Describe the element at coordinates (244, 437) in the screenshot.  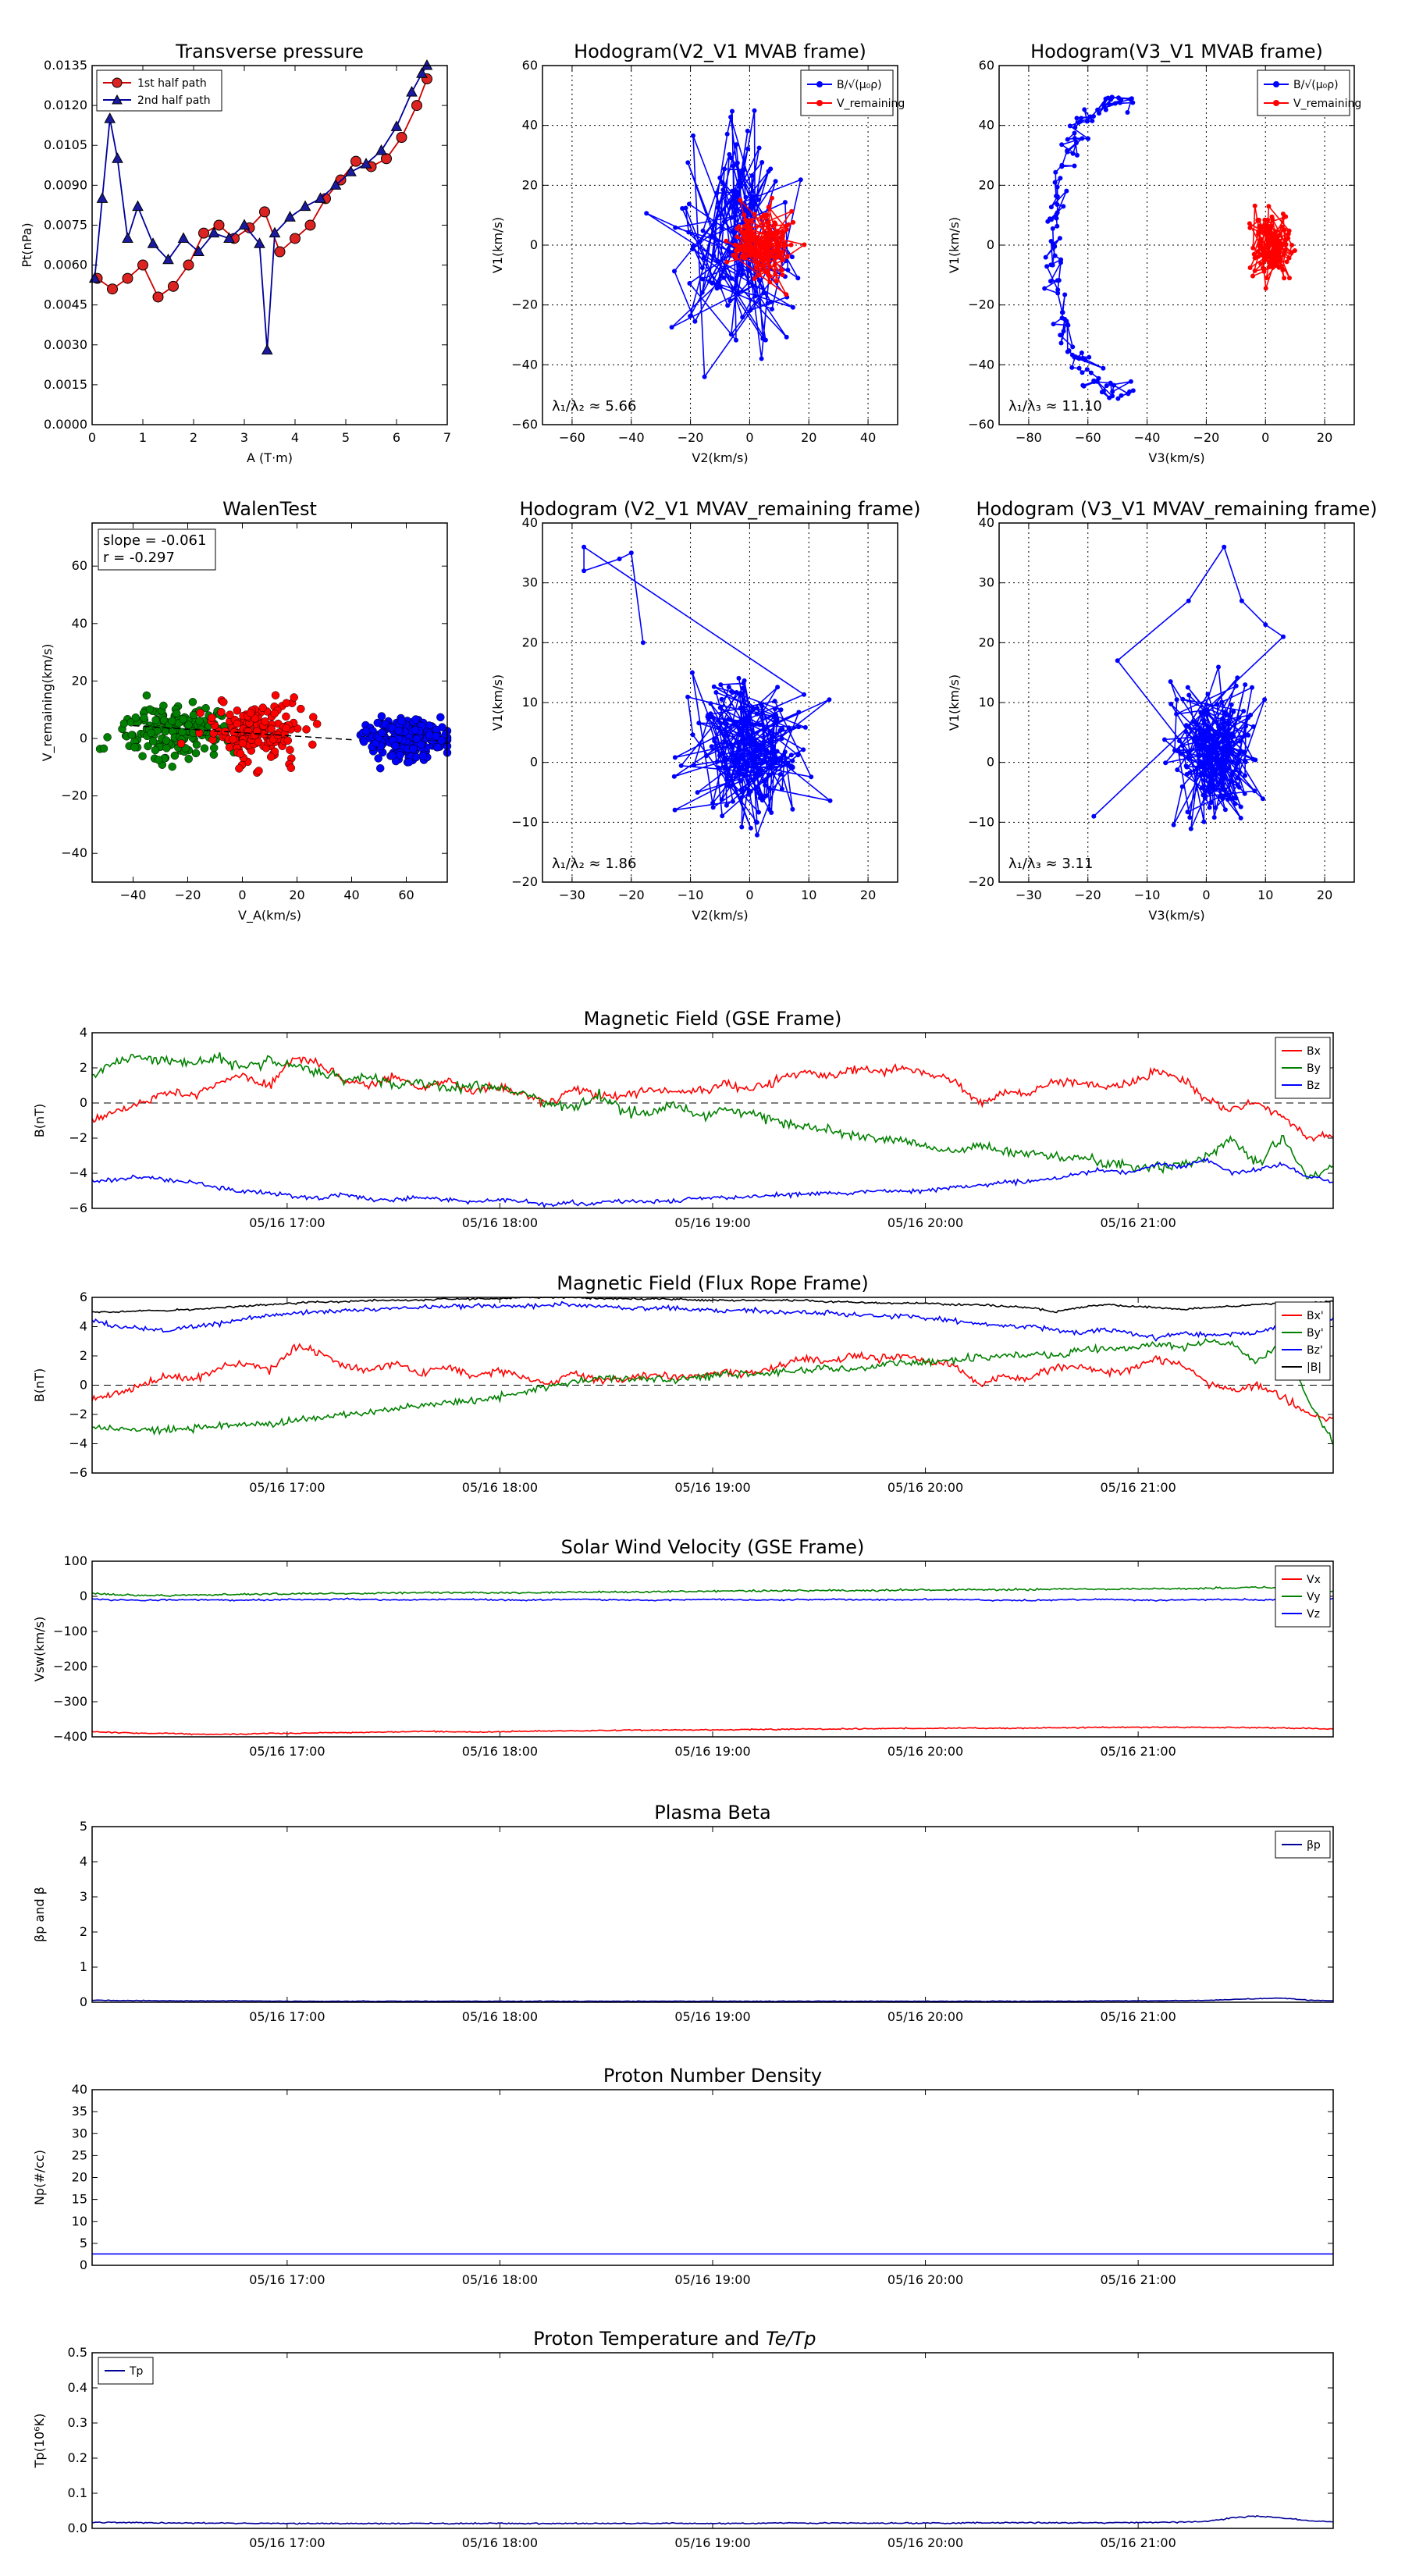
I see `x-tick-label: 3` at that location.